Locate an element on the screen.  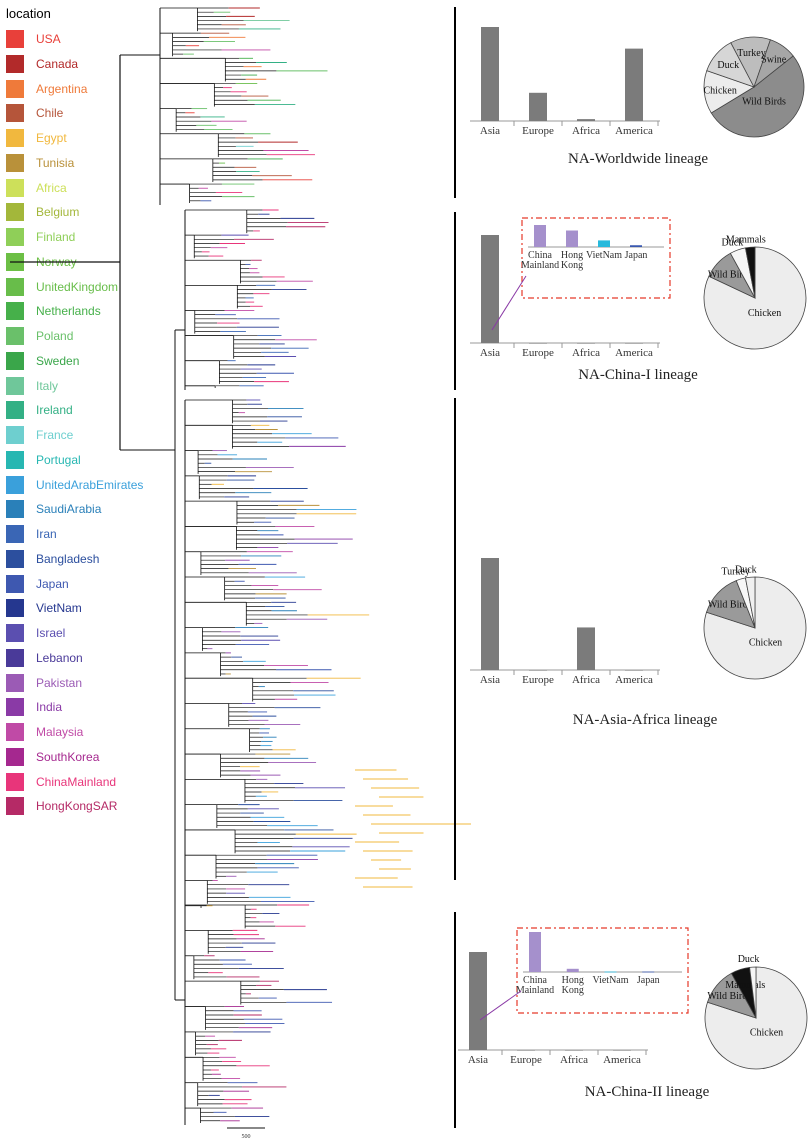
legend-label: Tunisia is located at coordinates (55, 162).